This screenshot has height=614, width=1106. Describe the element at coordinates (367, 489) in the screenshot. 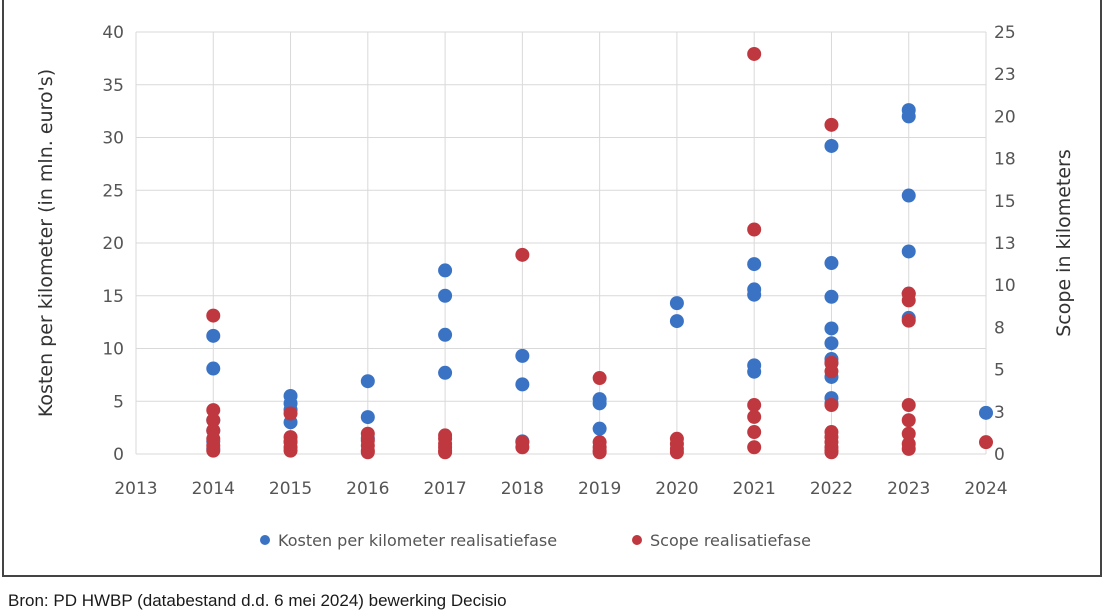

I see `x-tick-label: 2016` at that location.